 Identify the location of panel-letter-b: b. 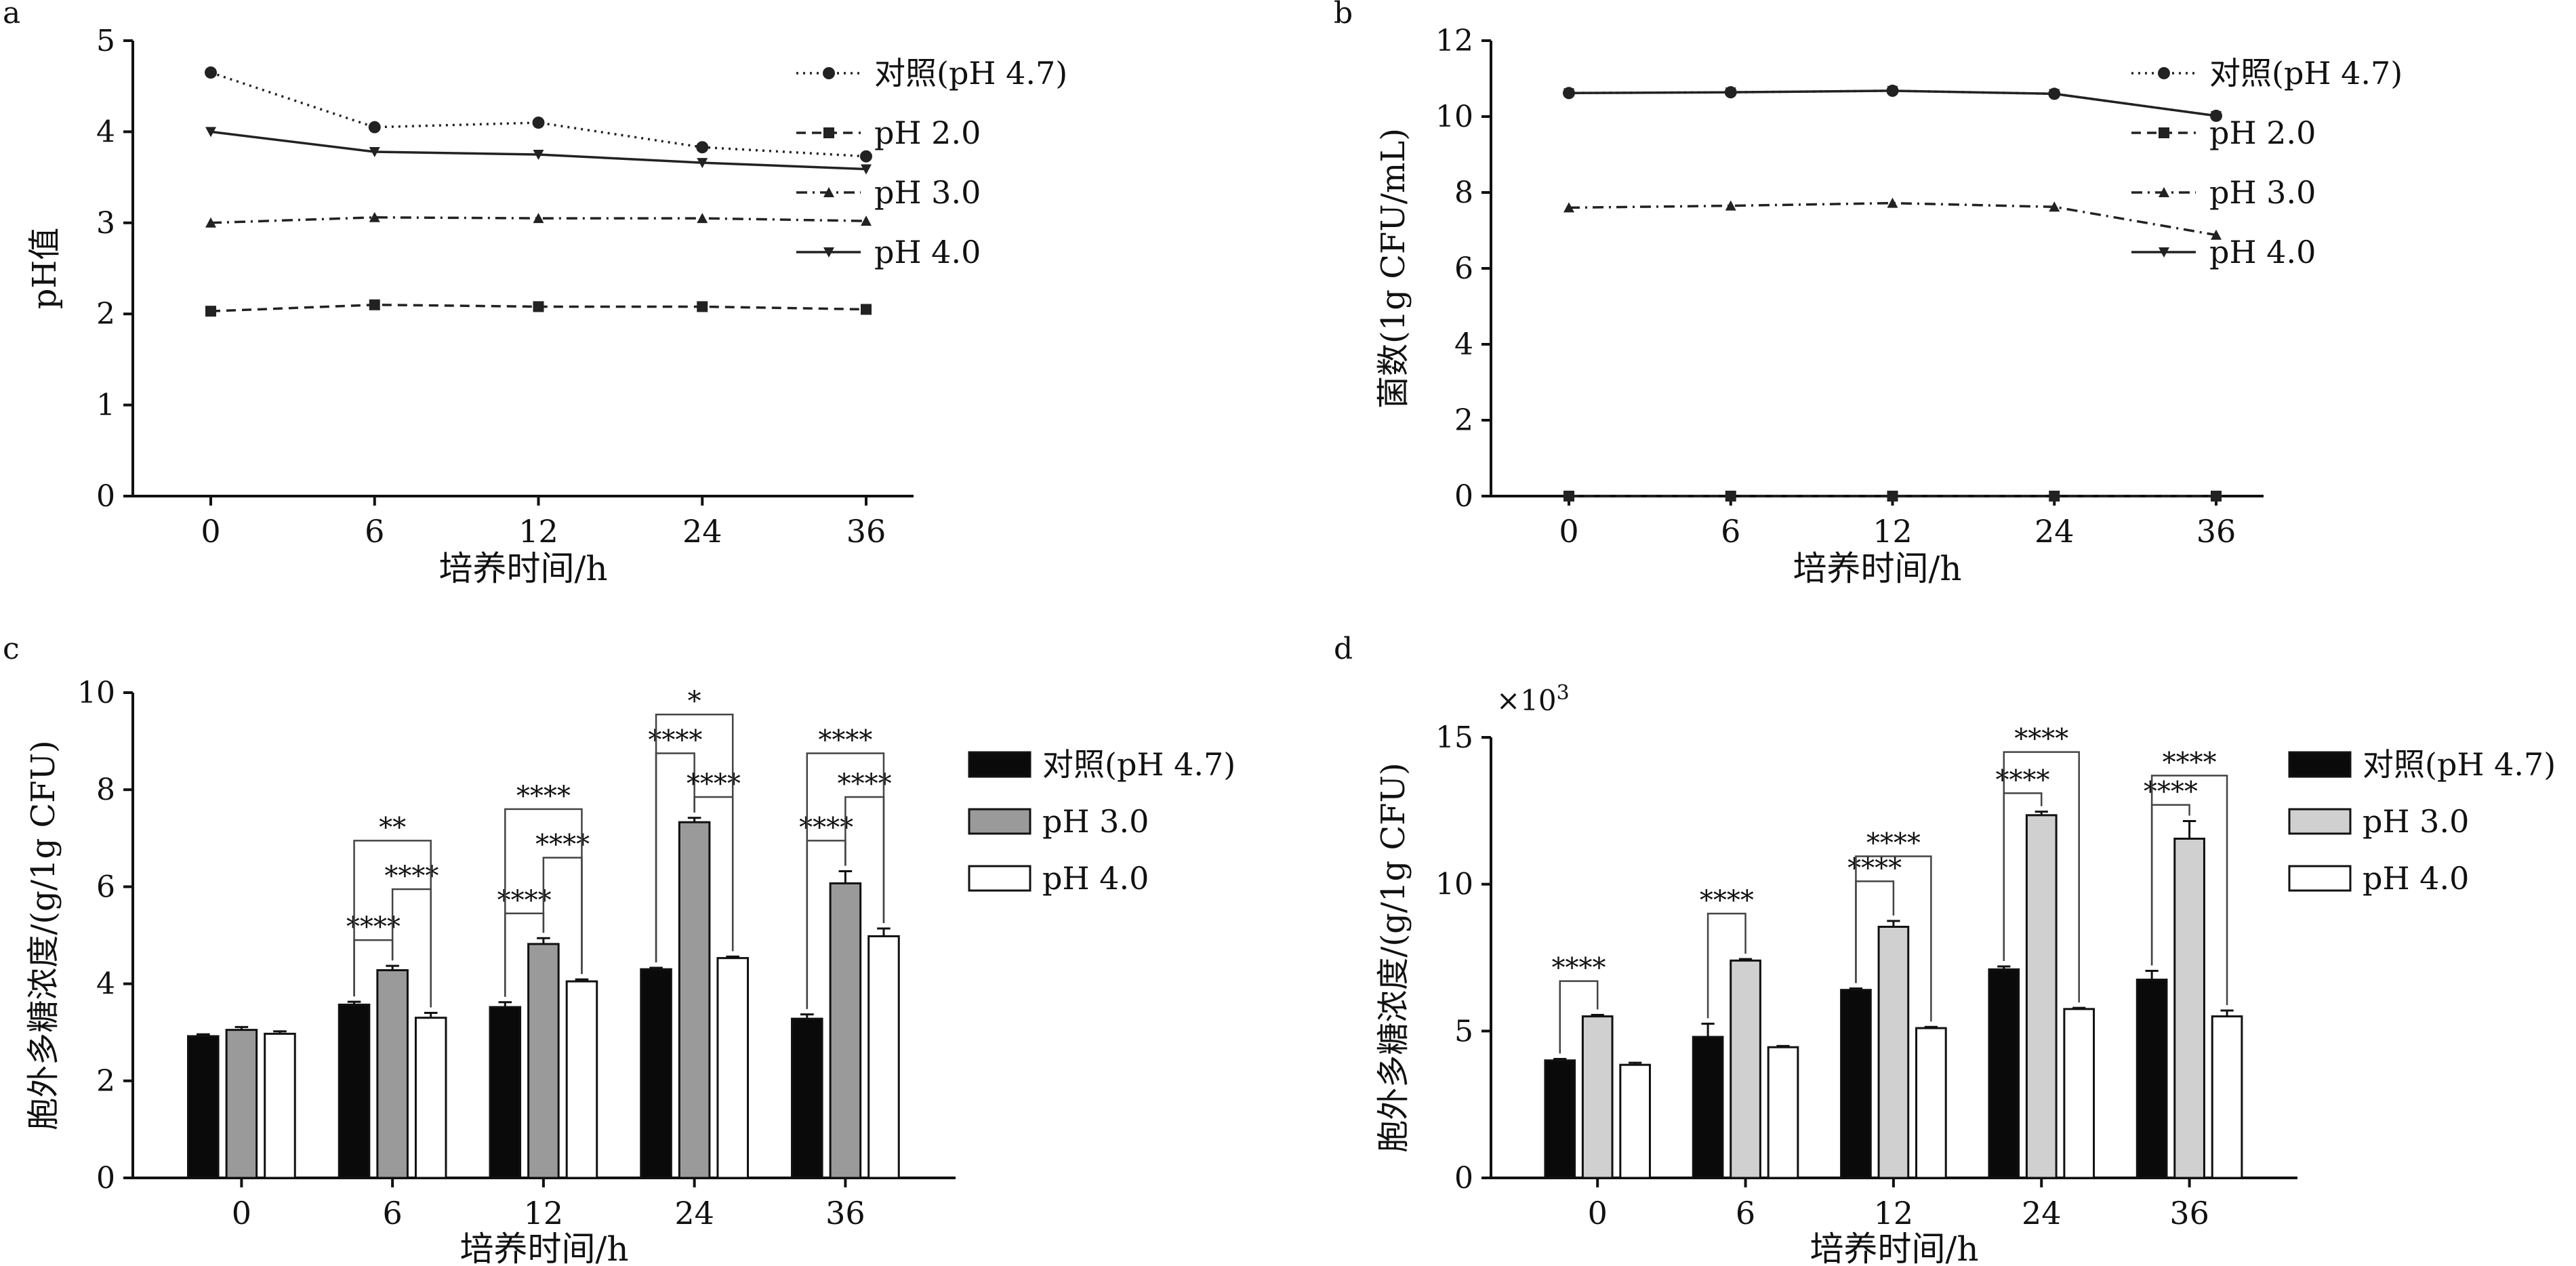
(1343, 15).